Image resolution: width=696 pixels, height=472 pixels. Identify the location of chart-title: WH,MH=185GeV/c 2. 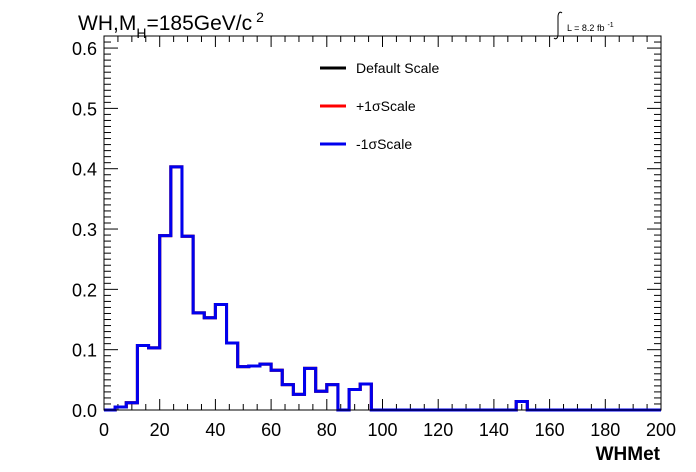
(171, 25).